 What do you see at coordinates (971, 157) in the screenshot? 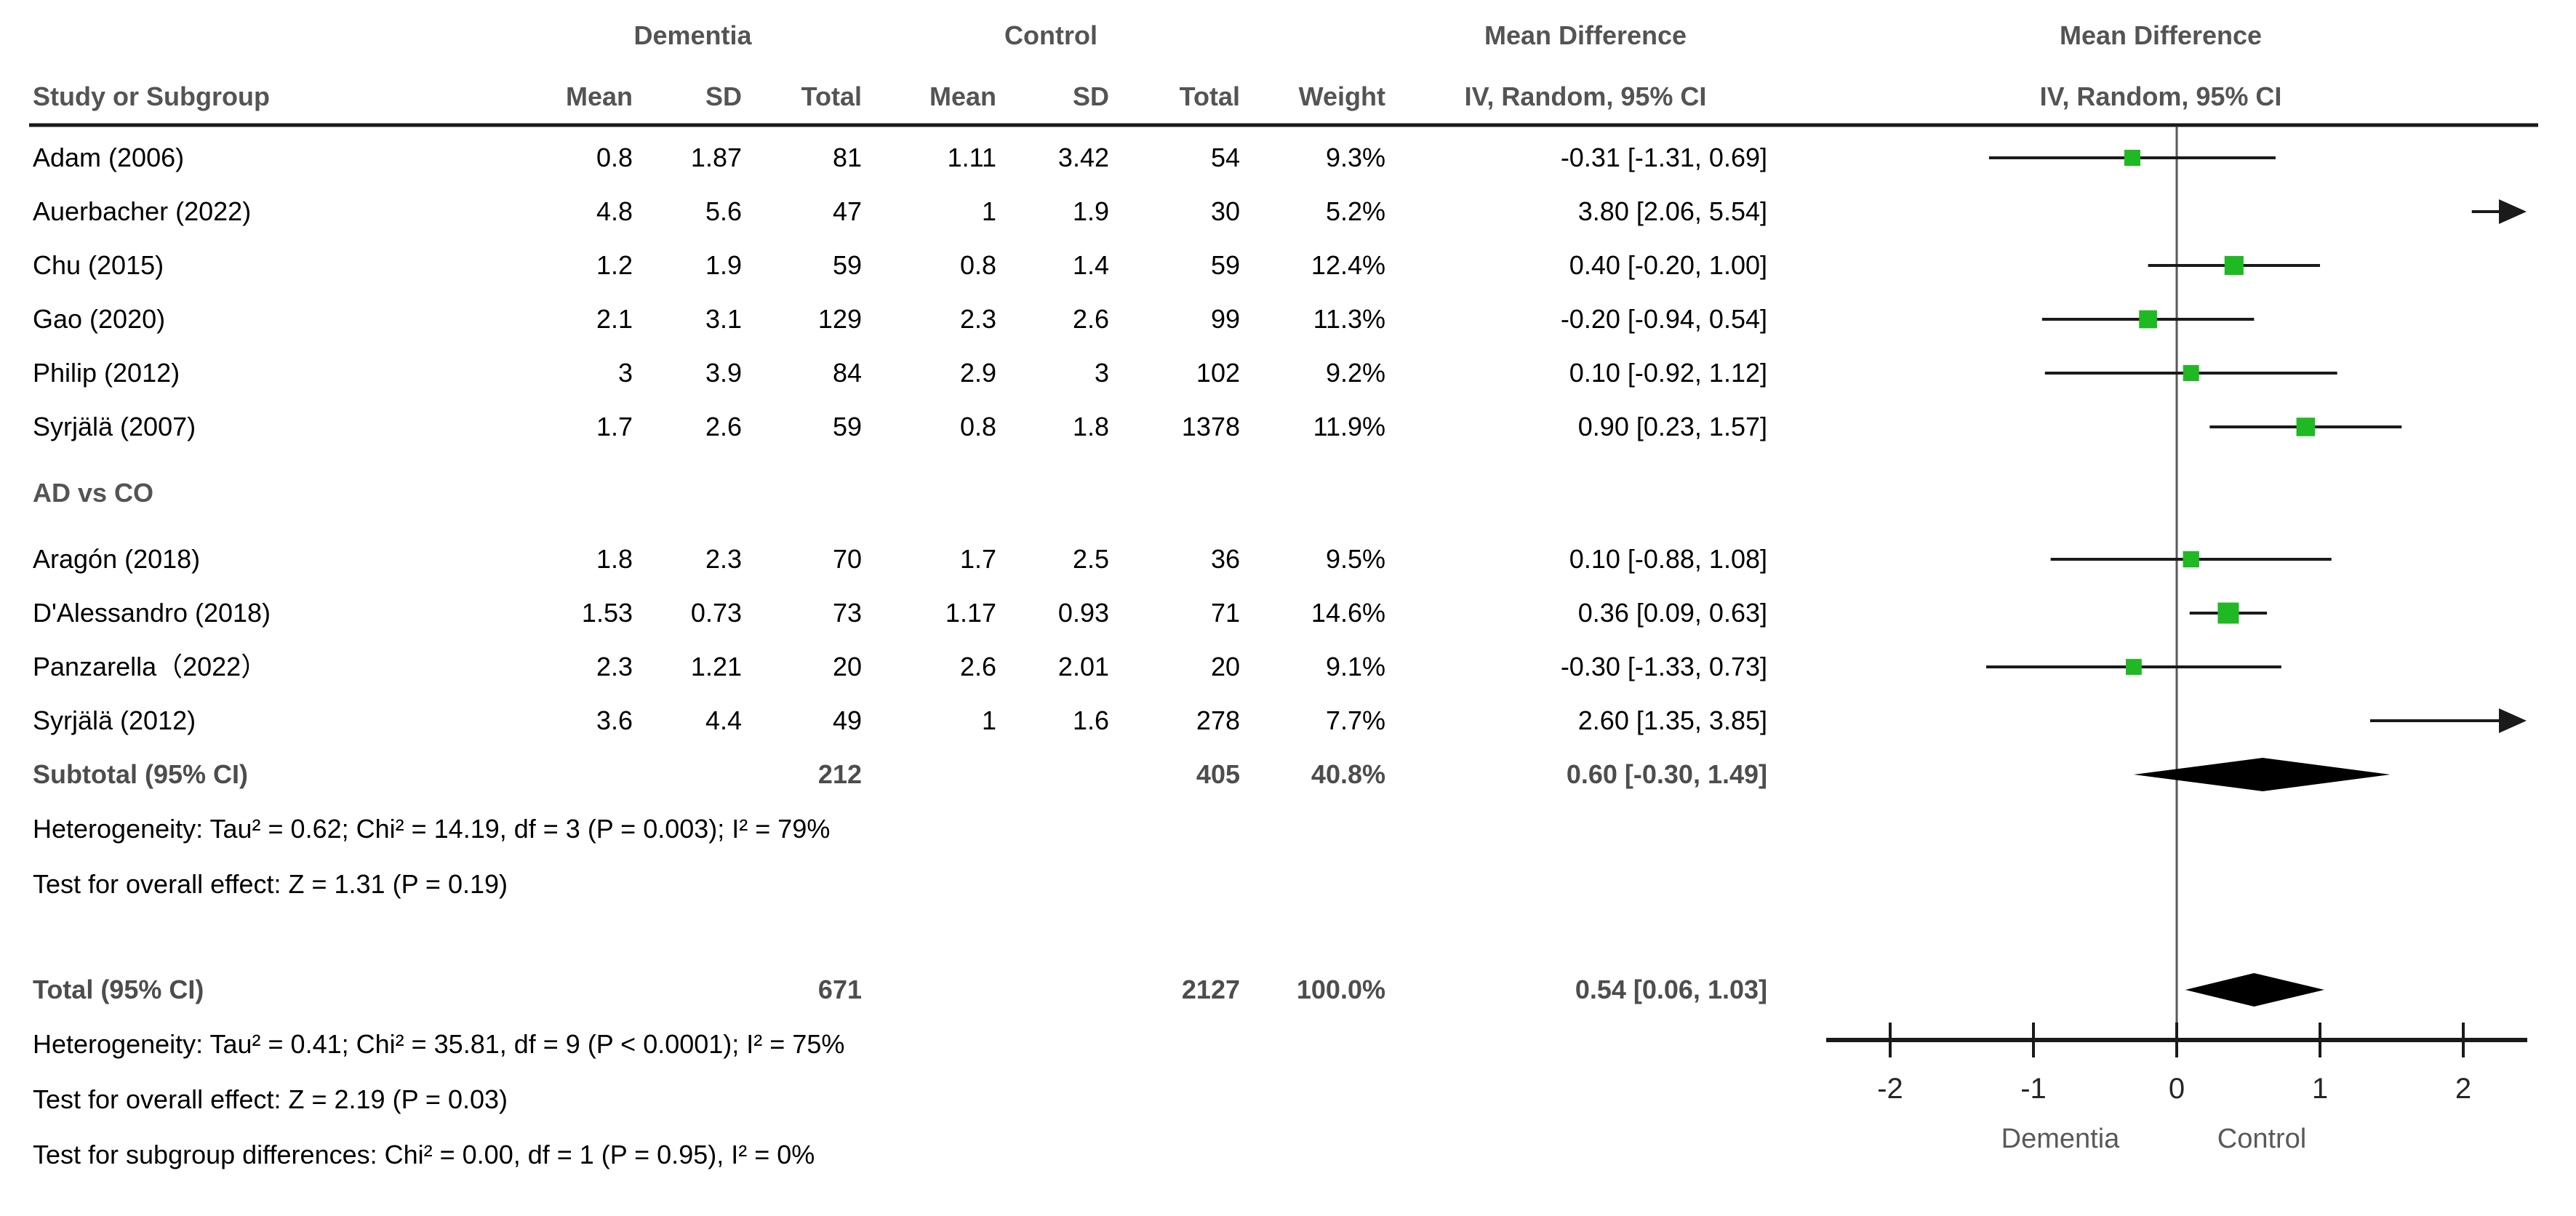
I see `cell-control-mean: 1.11` at bounding box center [971, 157].